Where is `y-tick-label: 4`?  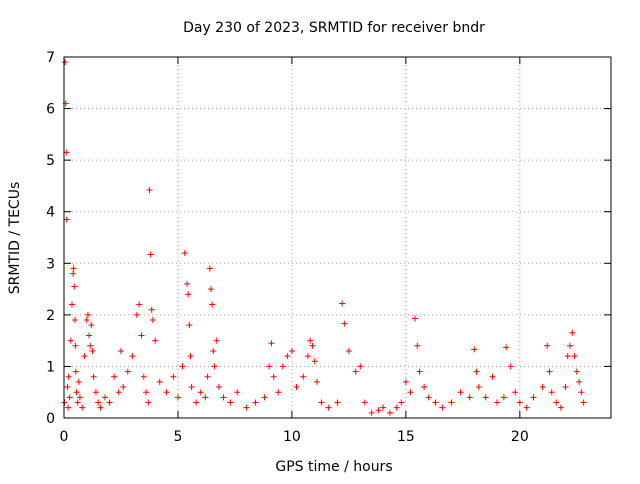 y-tick-label: 4 is located at coordinates (50, 213).